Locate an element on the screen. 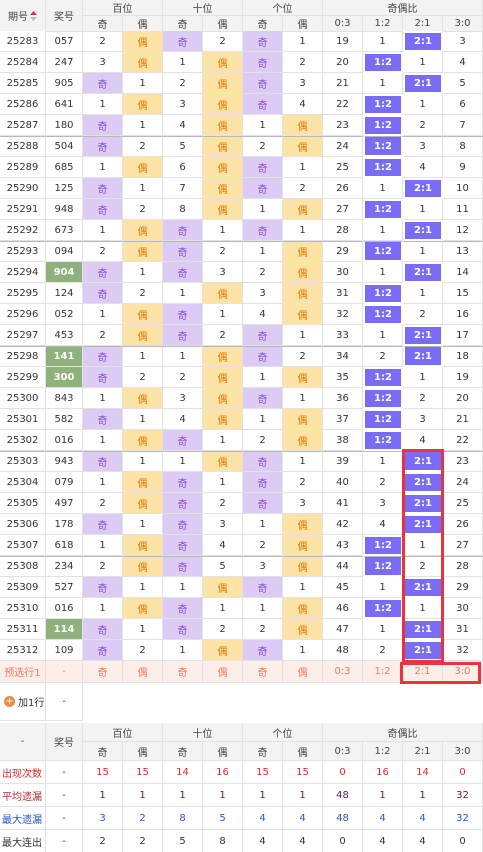  number: 079 is located at coordinates (64, 482).